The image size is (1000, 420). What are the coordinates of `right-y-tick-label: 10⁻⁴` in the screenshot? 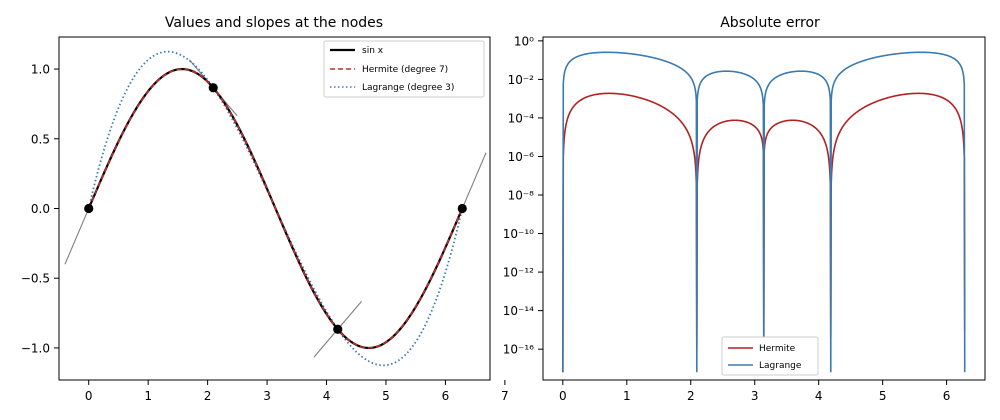 It's located at (521, 118).